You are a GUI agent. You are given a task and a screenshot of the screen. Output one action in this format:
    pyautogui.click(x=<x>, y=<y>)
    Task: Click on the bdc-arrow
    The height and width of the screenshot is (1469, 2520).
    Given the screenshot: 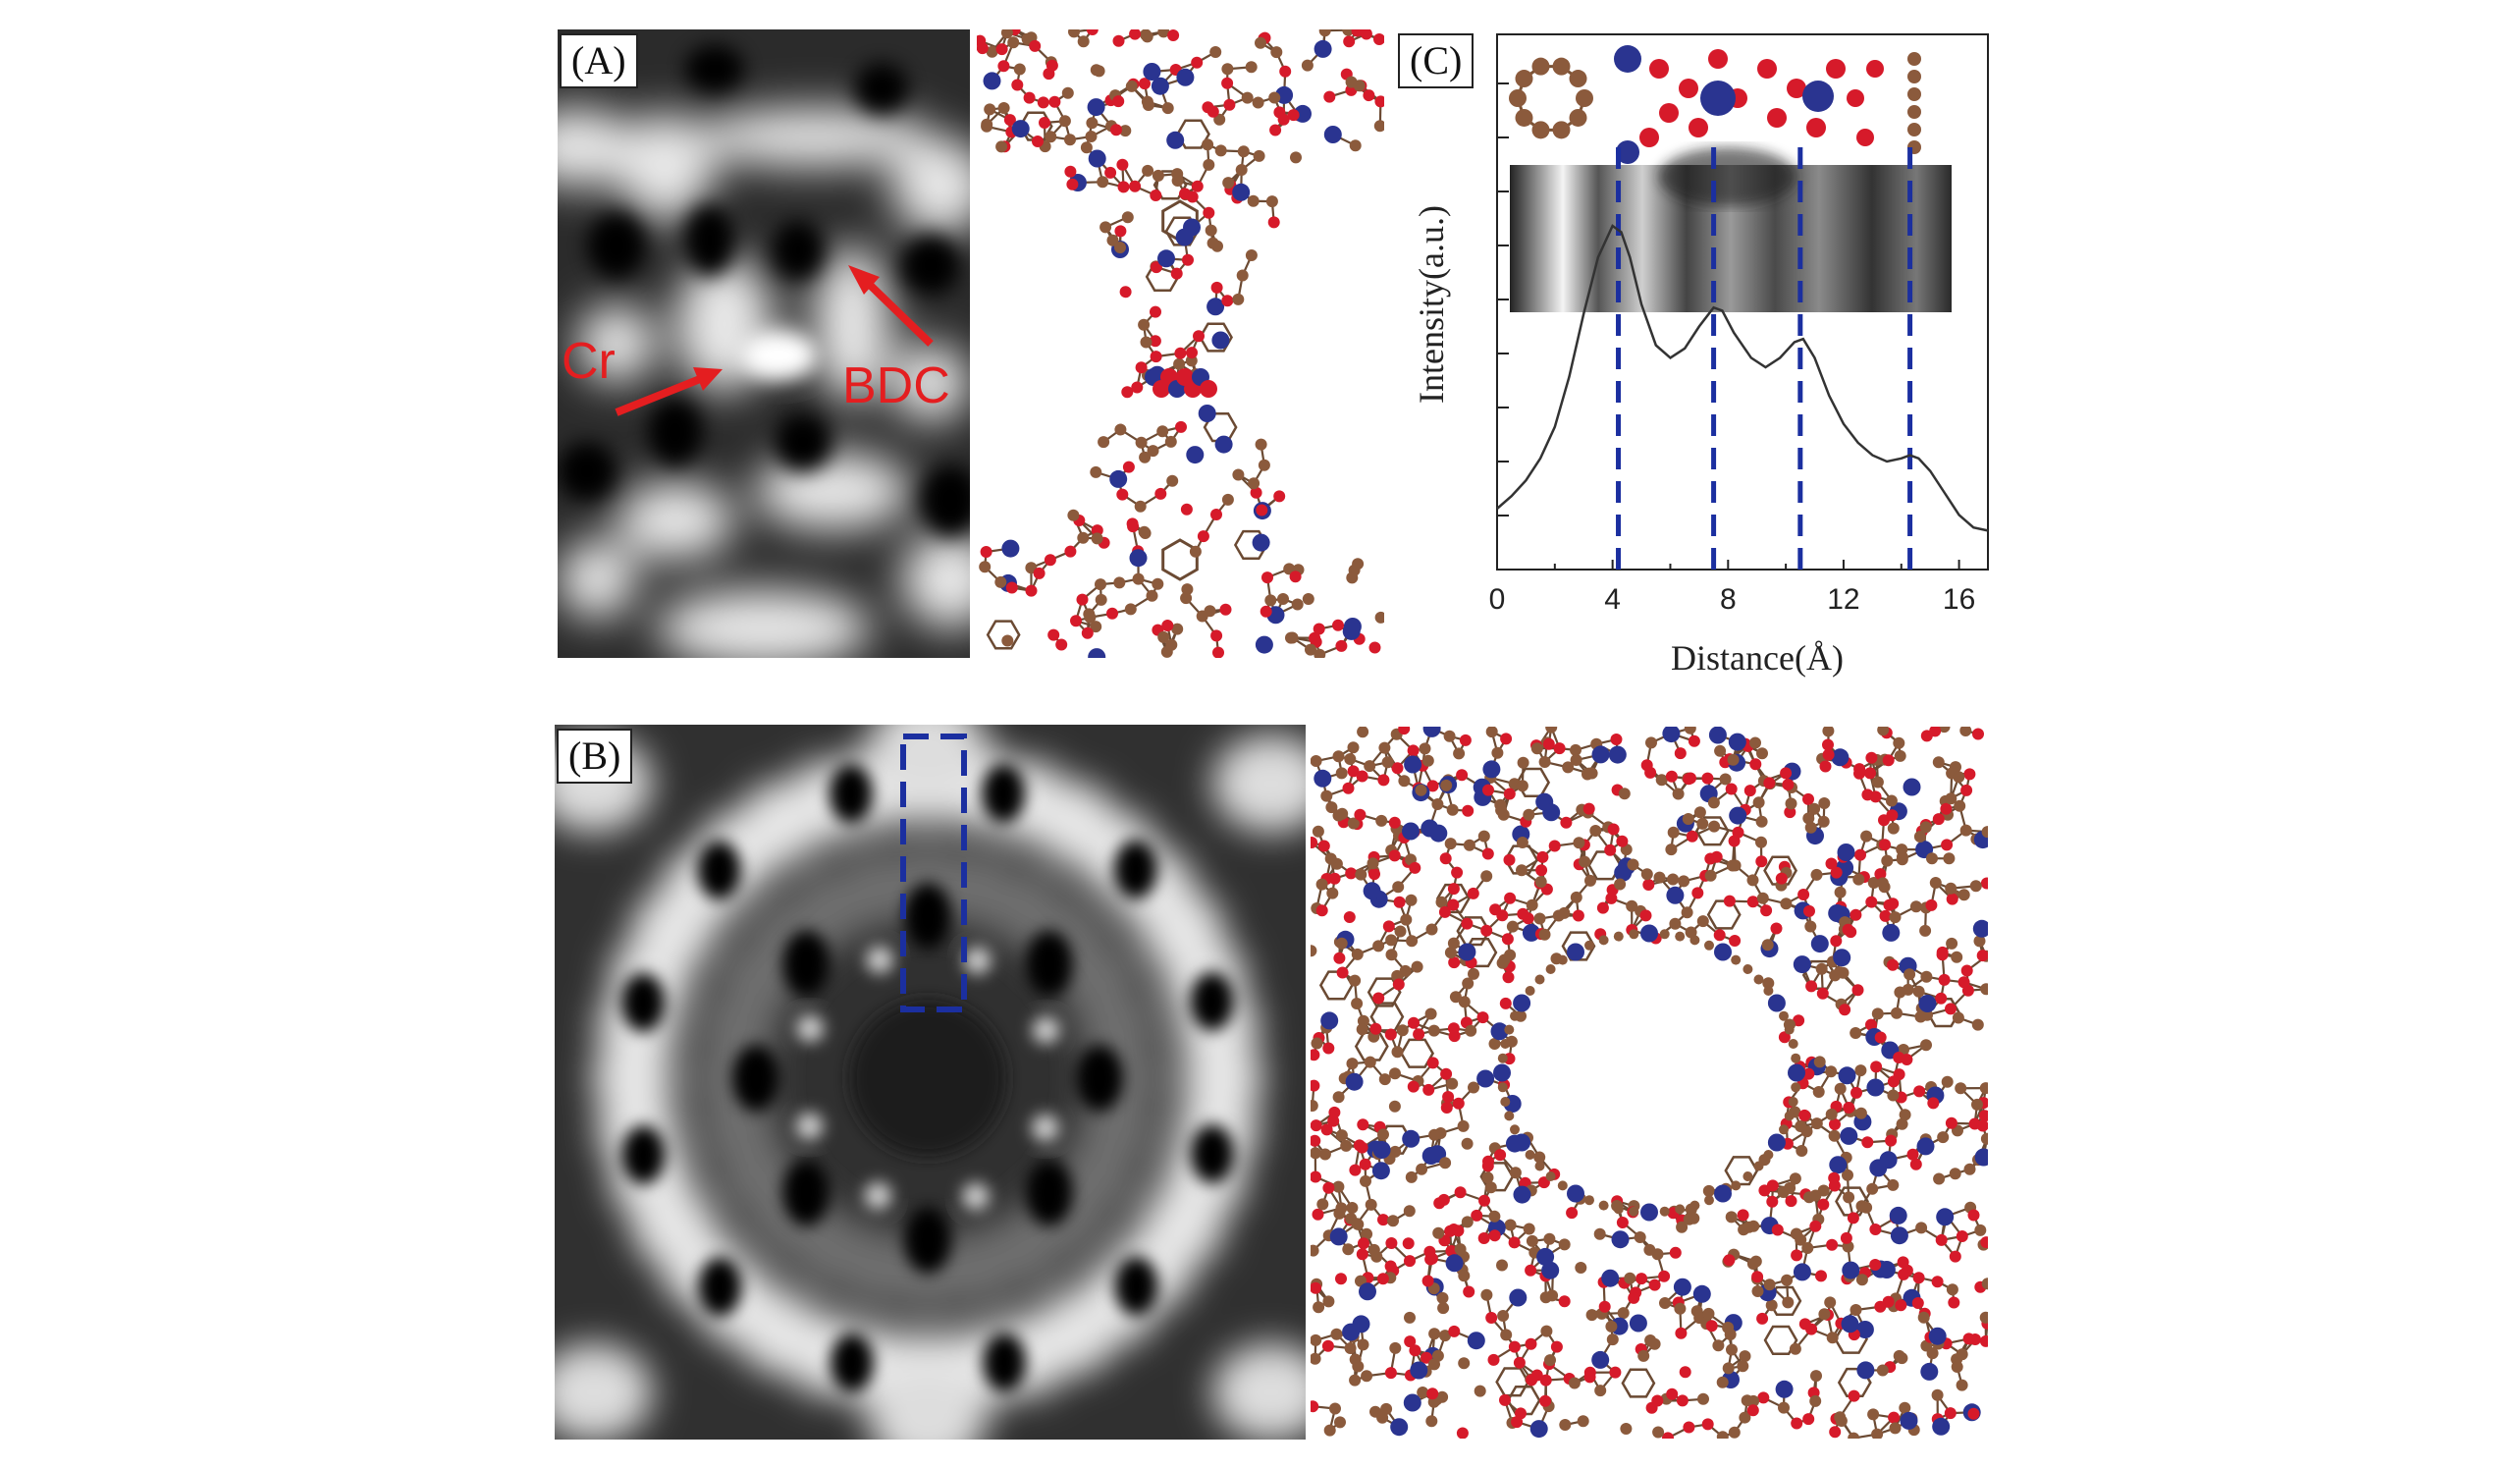 What is the action you would take?
    pyautogui.click(x=891, y=306)
    